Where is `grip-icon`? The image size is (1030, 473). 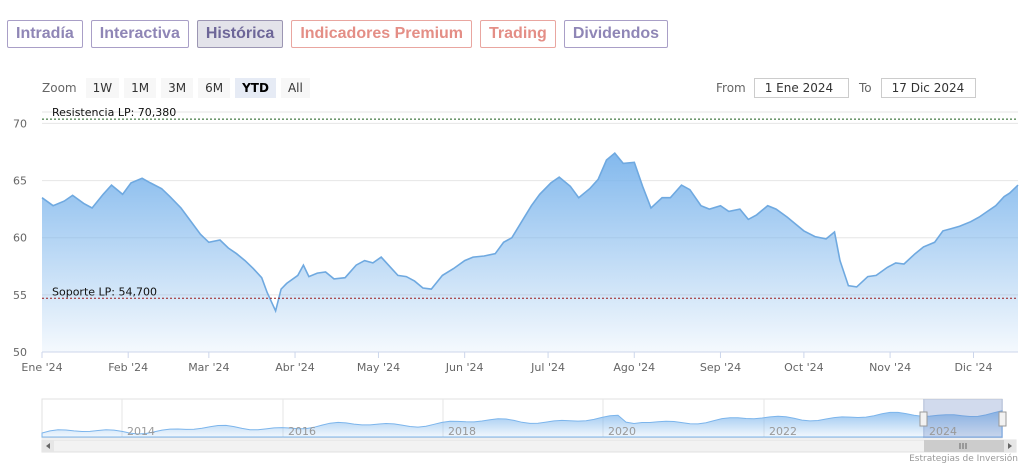
grip-icon is located at coordinates (963, 446).